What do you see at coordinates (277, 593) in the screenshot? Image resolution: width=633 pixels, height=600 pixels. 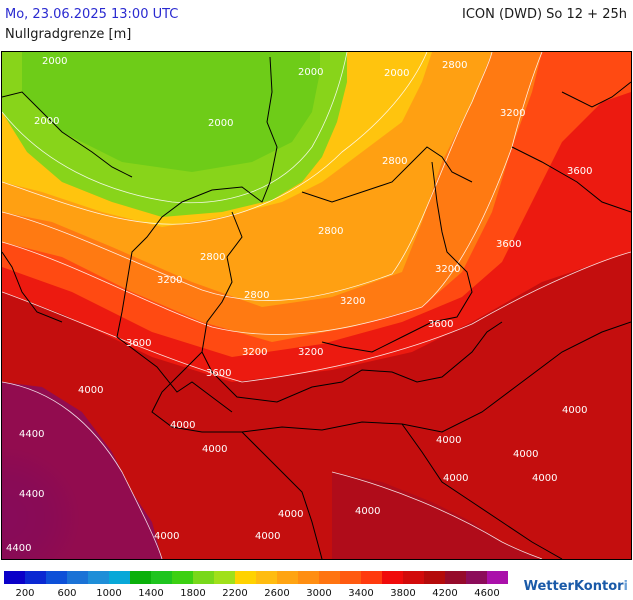 I see `legend-tick-label: 2600` at bounding box center [277, 593].